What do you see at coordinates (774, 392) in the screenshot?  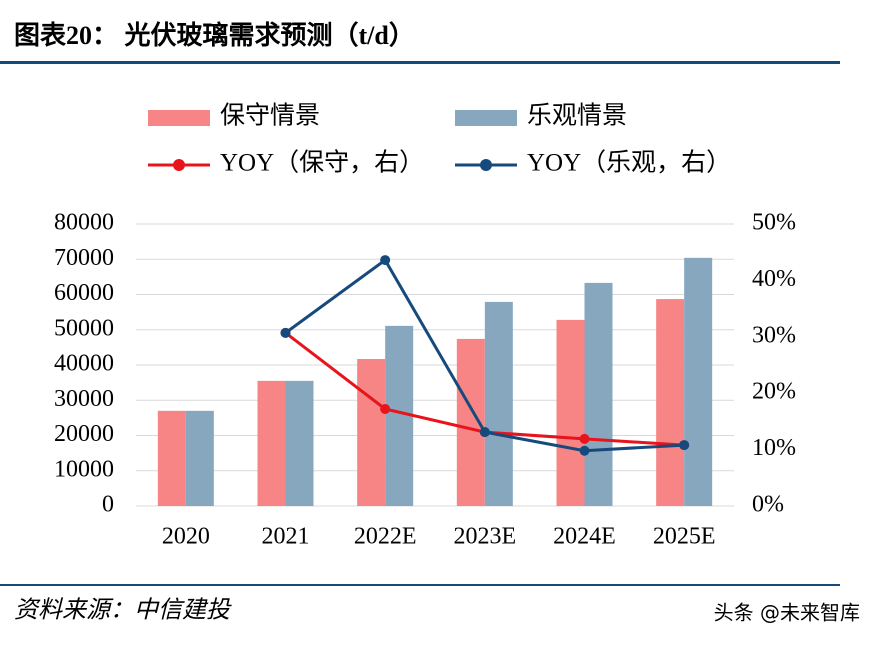 I see `y2-tick-label: 20%` at bounding box center [774, 392].